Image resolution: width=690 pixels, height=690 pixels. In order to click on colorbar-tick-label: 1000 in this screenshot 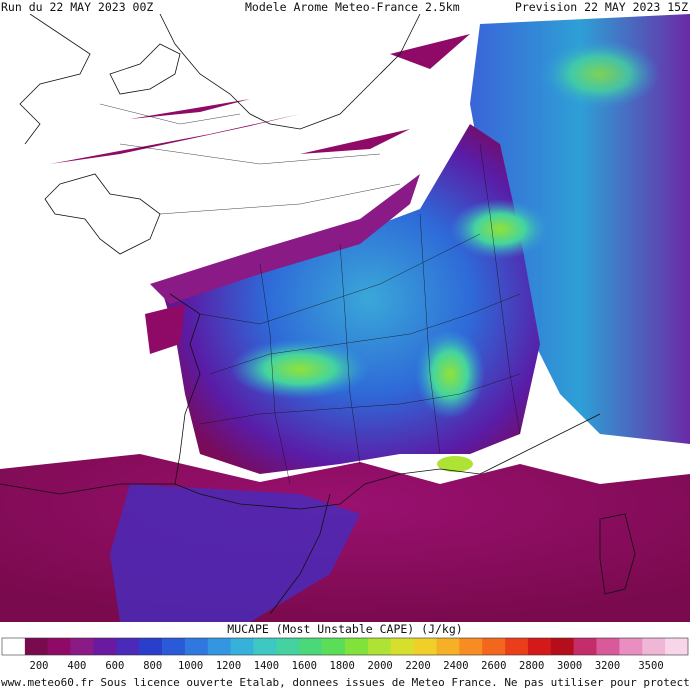, I will do `click(190, 666)`.